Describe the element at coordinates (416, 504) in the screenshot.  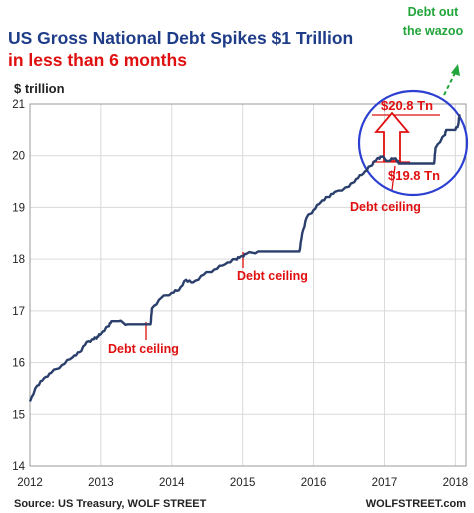
I see `watermark: WOLFSTREET.com` at that location.